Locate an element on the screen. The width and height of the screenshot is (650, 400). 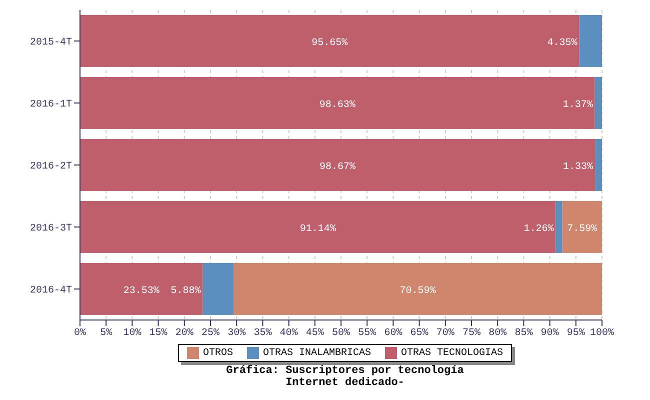
x-tick-label: 60% is located at coordinates (393, 334).